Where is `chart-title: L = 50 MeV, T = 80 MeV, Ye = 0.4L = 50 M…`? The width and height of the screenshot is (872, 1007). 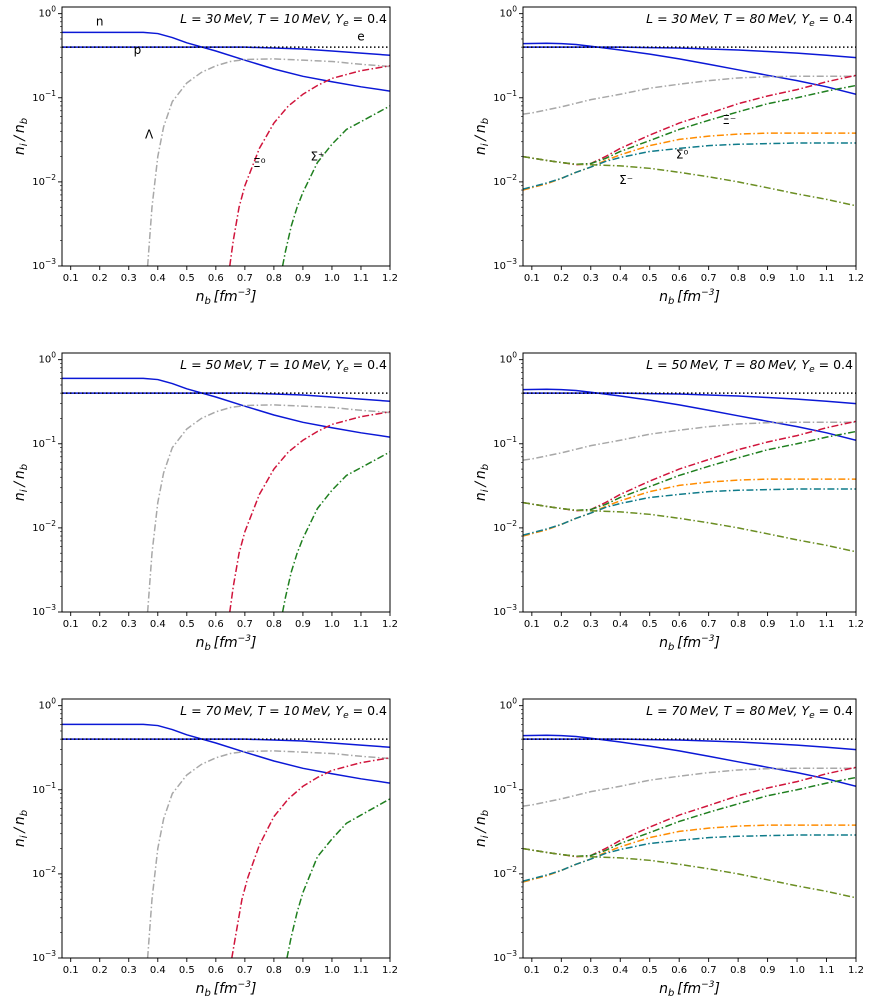
chart-title: L = 50 MeV, T = 80 MeV, Ye = 0.4L = 50 M… is located at coordinates (749, 366).